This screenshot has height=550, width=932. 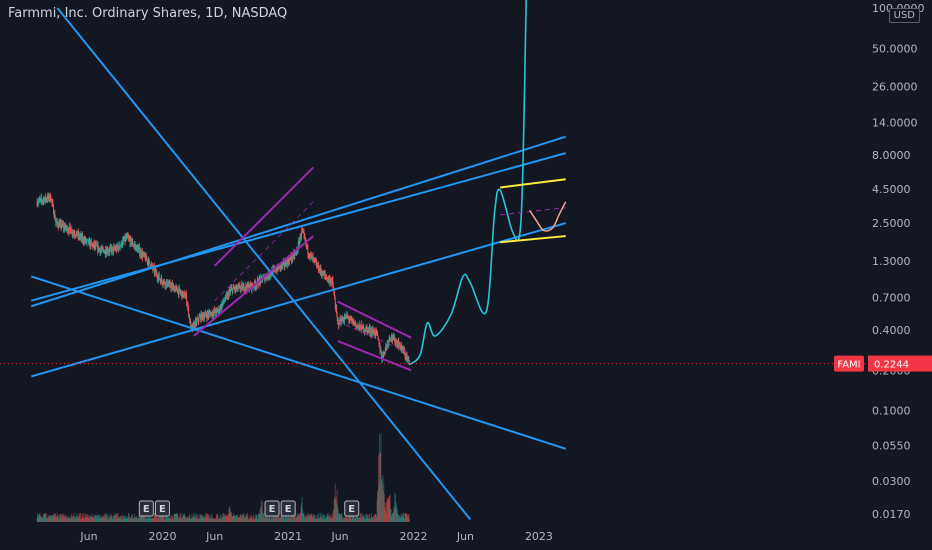 I want to click on earnings-marker-box, so click(x=146, y=508).